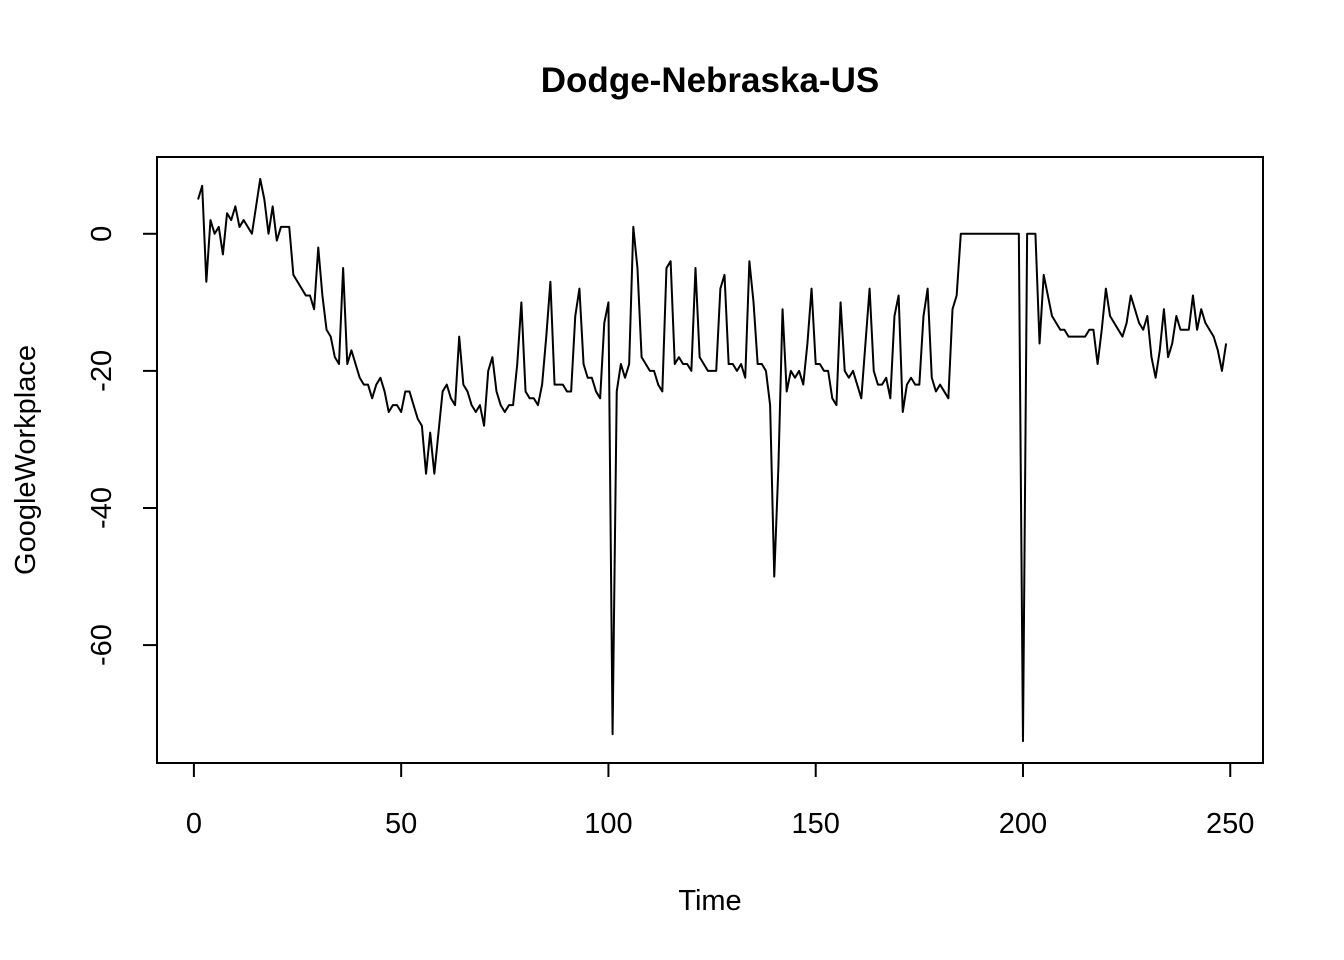  What do you see at coordinates (102, 234) in the screenshot?
I see `y-tick-label: 0` at bounding box center [102, 234].